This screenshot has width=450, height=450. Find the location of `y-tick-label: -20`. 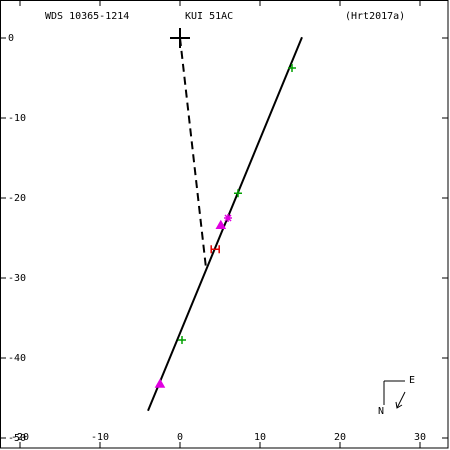

y-tick-label: -20 is located at coordinates (17, 198).